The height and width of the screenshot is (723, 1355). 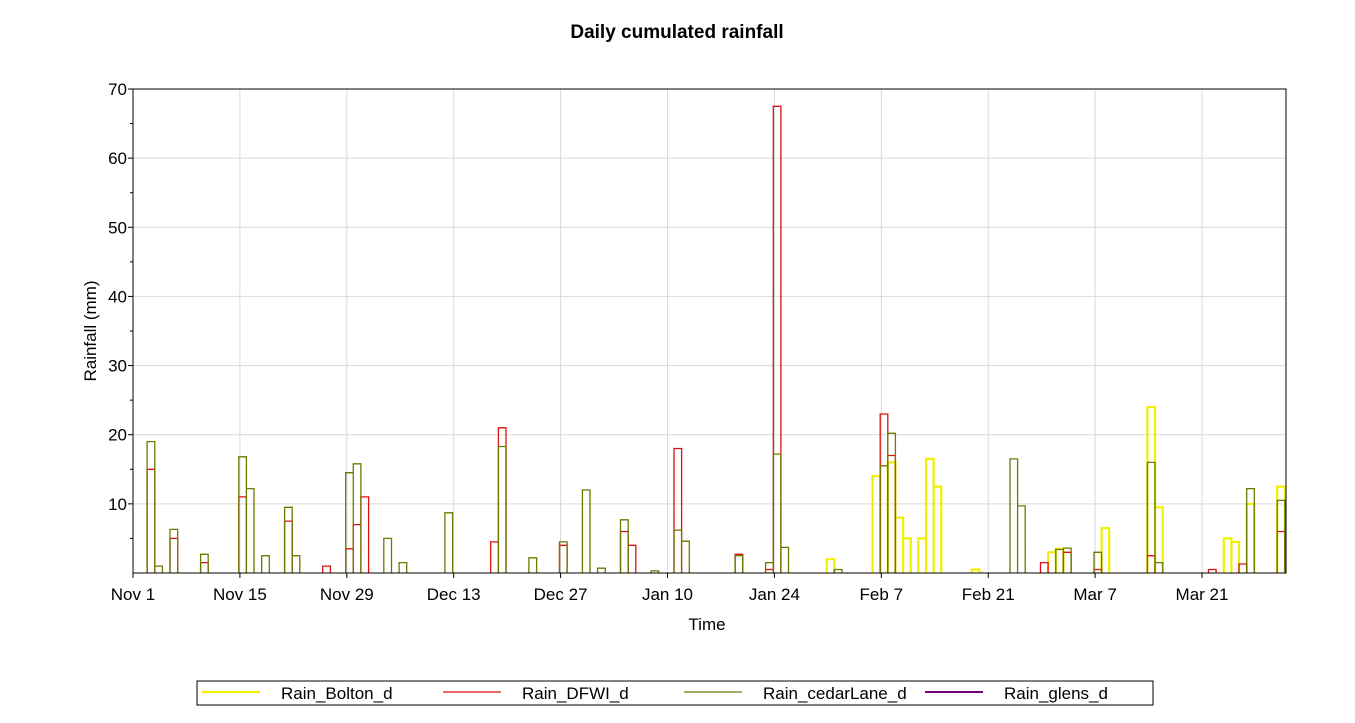 I want to click on x-tick-label: Feb 7, so click(x=881, y=594).